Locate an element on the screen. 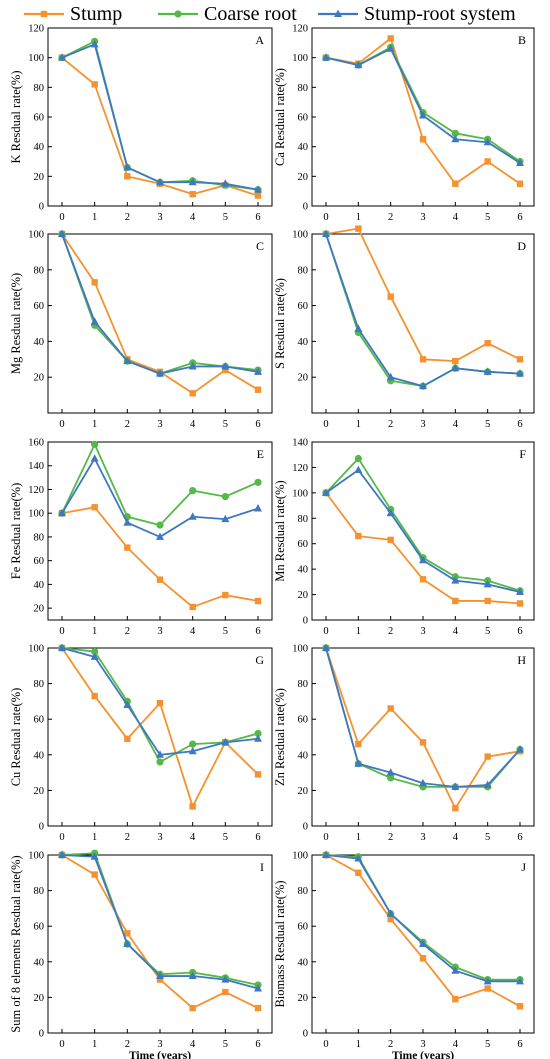  y-axis-label: Fe Resdual rate(%) is located at coordinates (16, 531).